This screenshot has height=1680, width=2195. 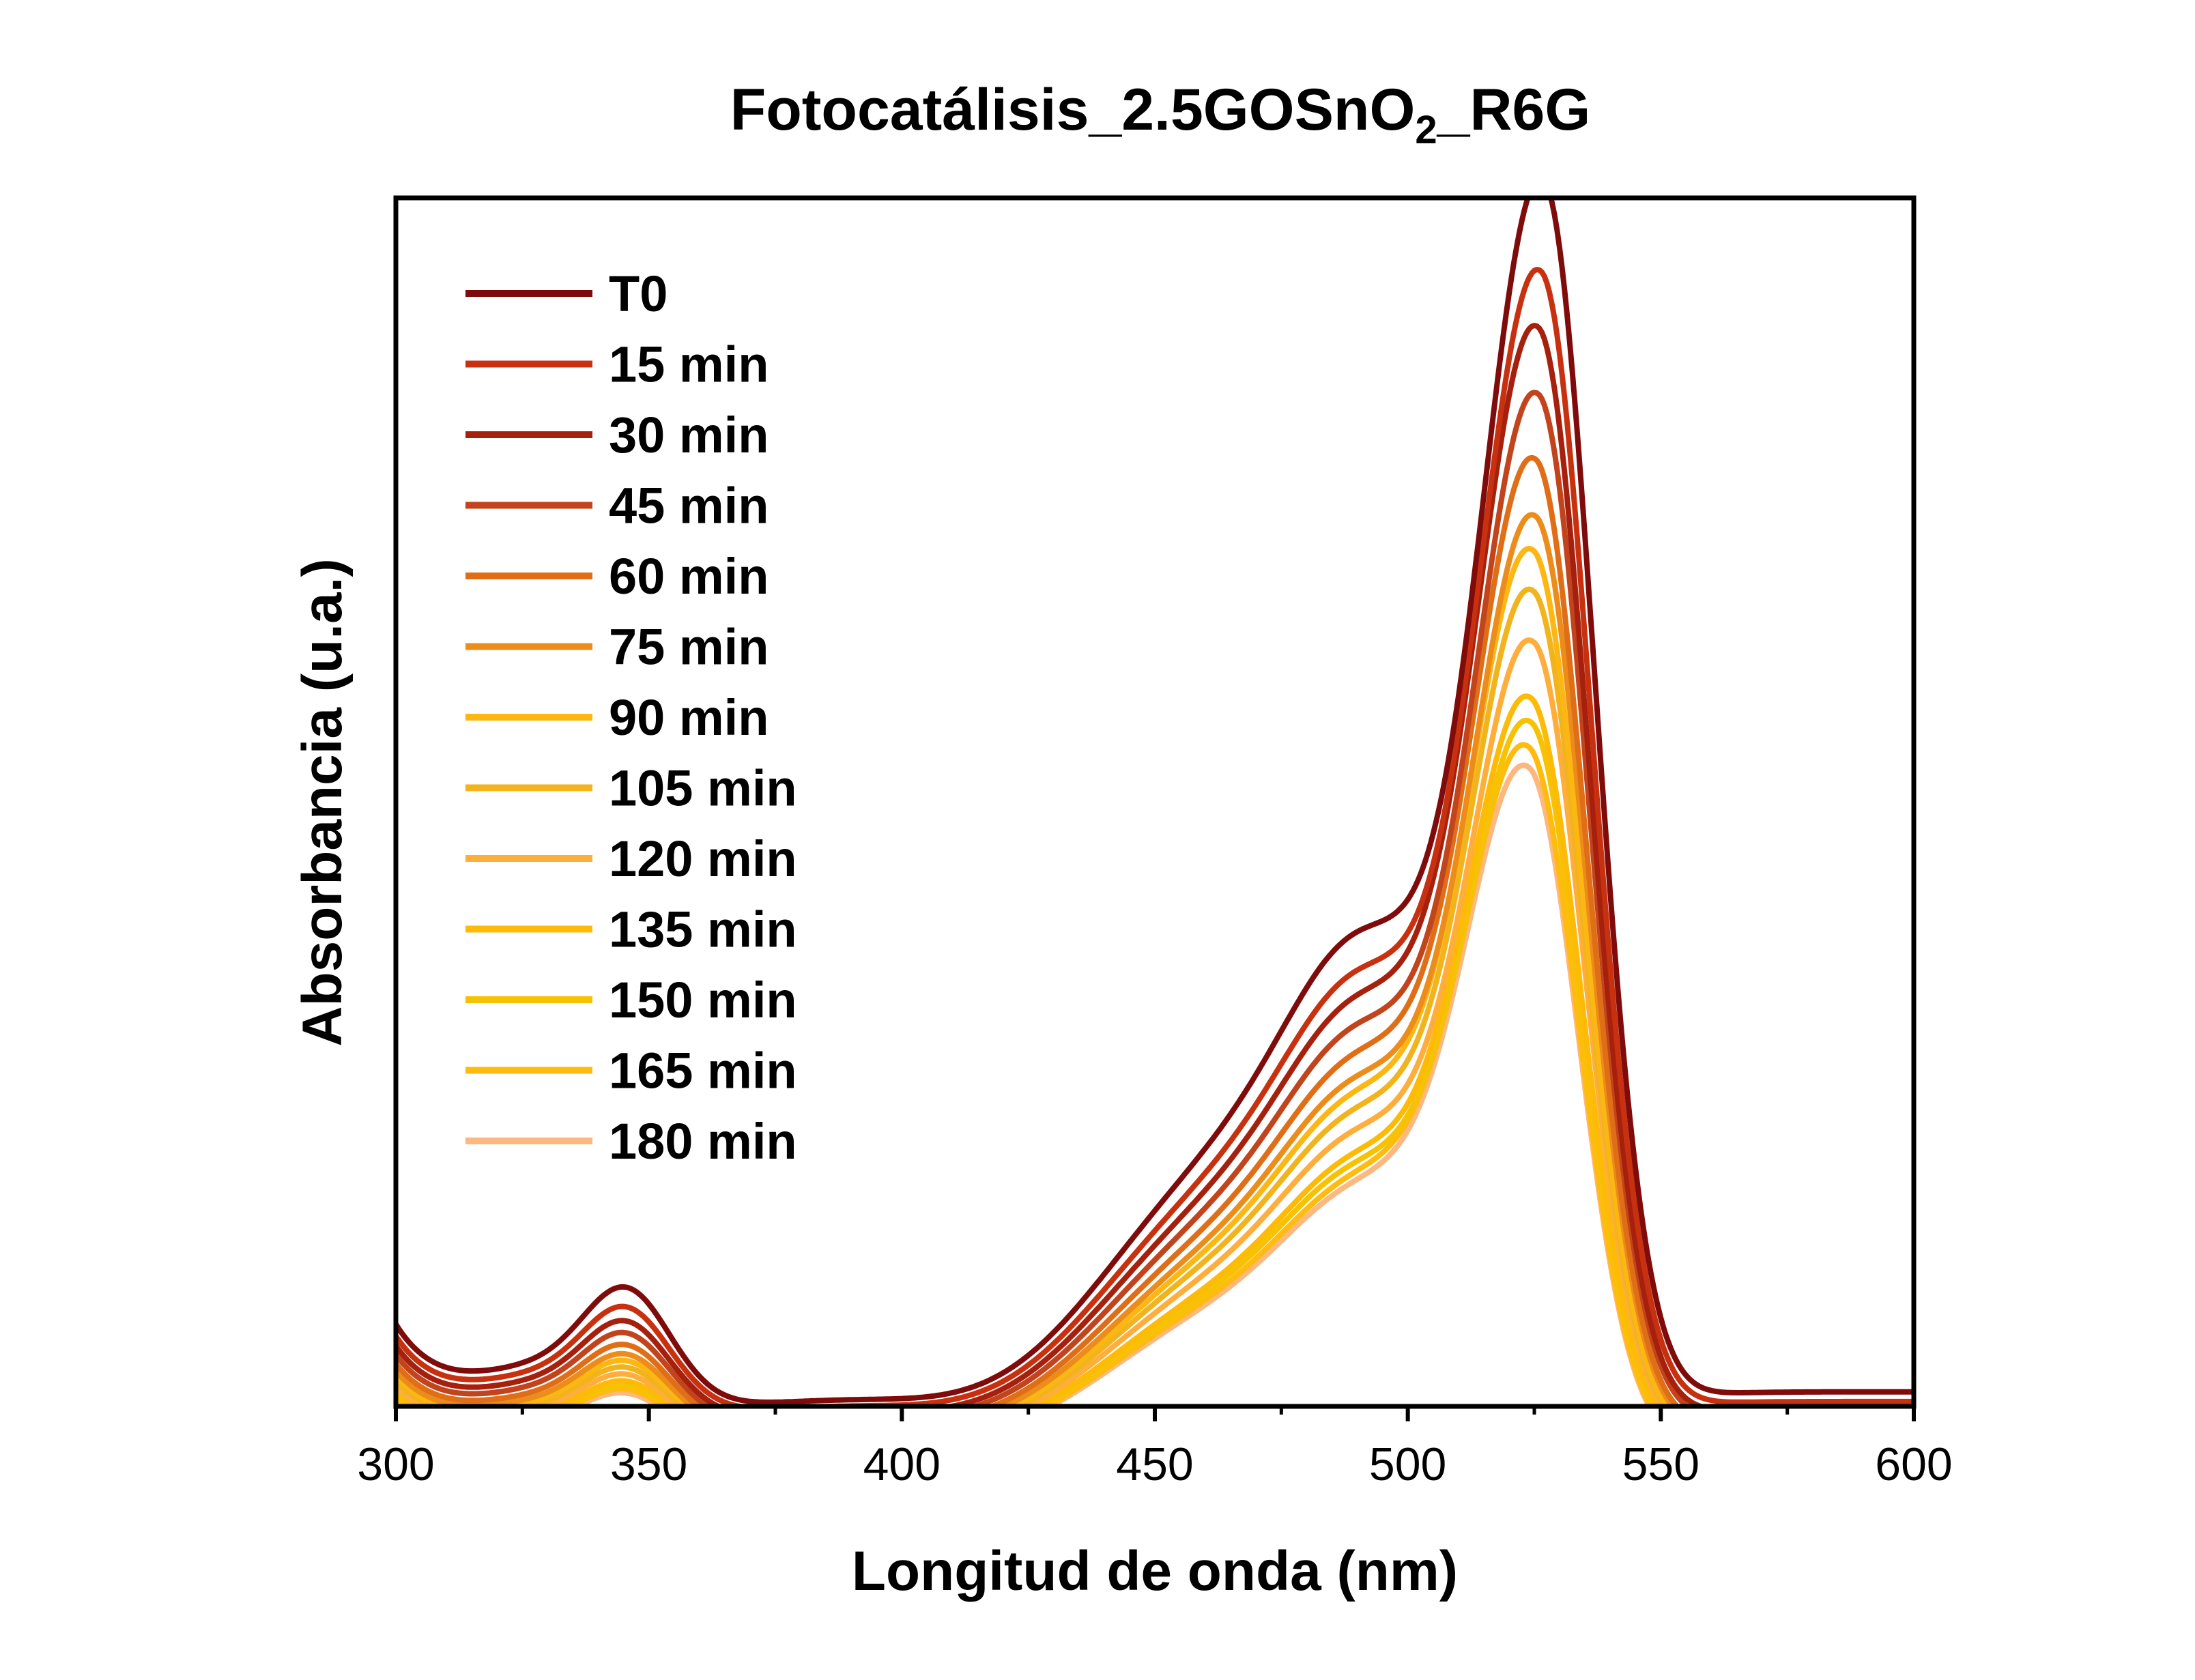 What do you see at coordinates (703, 858) in the screenshot?
I see `legend-label: 120 min` at bounding box center [703, 858].